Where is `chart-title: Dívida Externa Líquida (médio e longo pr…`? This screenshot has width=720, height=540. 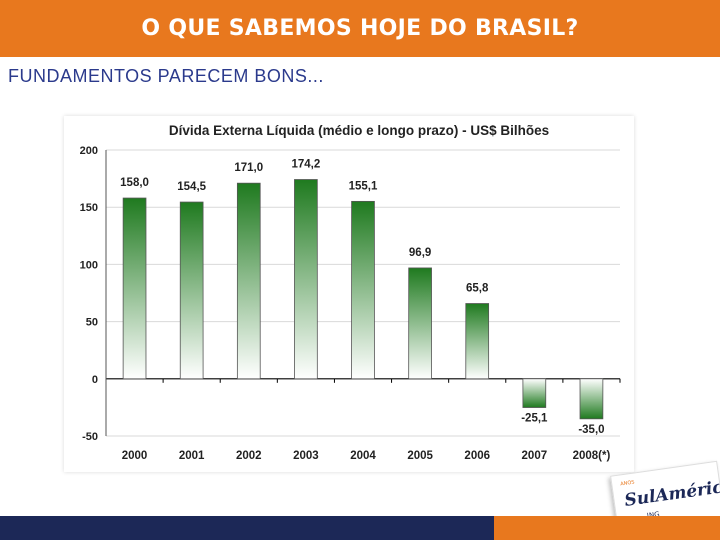 chart-title: Dívida Externa Líquida (médio e longo pr… is located at coordinates (359, 130).